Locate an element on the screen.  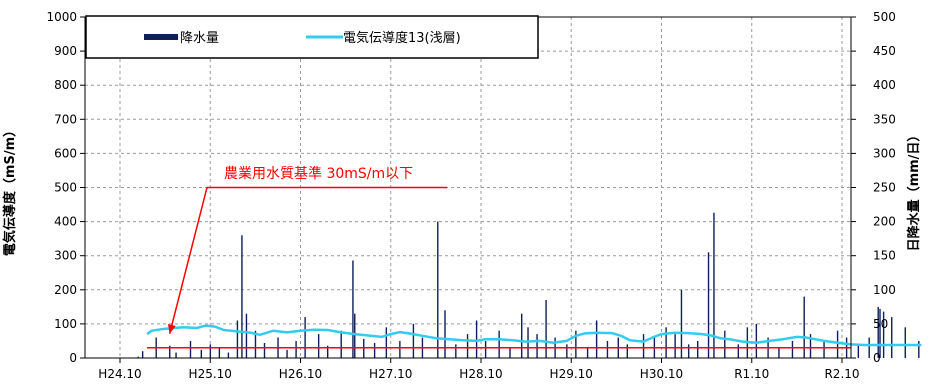
right-tick-label: 50 is located at coordinates (880, 324).